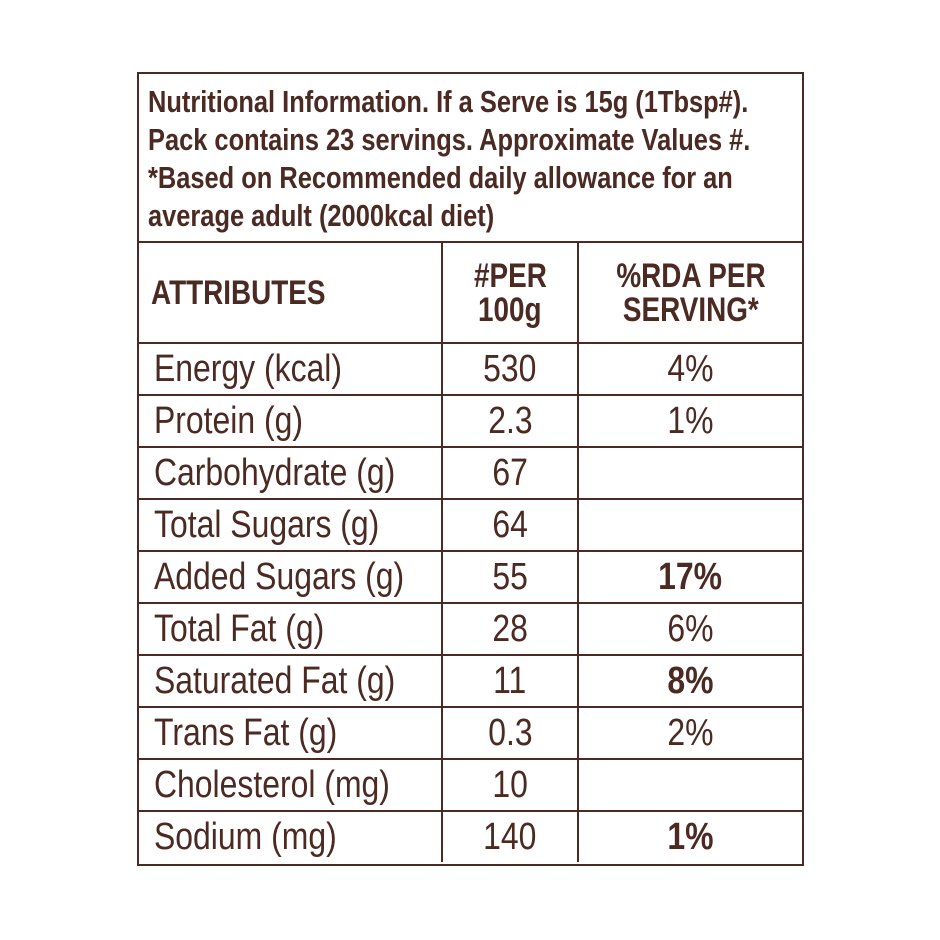 The height and width of the screenshot is (940, 940). What do you see at coordinates (510, 836) in the screenshot?
I see `per-100g-value: 140` at bounding box center [510, 836].